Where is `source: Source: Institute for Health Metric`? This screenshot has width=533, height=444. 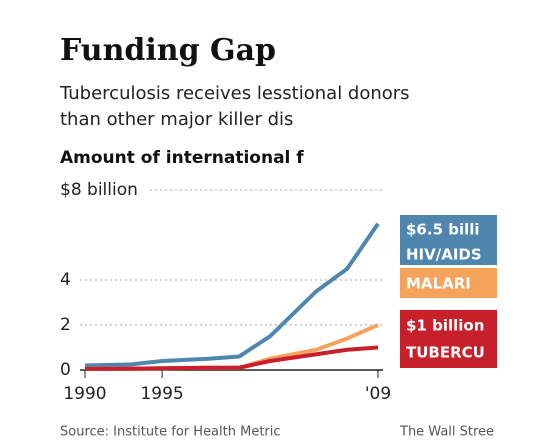
source: Source: Institute for Health Metric is located at coordinates (170, 432).